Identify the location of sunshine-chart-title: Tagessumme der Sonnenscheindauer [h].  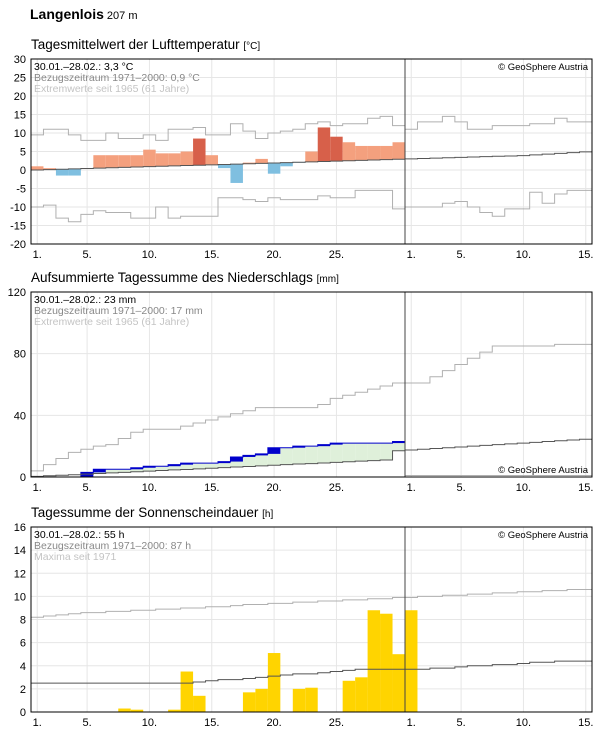
(152, 512).